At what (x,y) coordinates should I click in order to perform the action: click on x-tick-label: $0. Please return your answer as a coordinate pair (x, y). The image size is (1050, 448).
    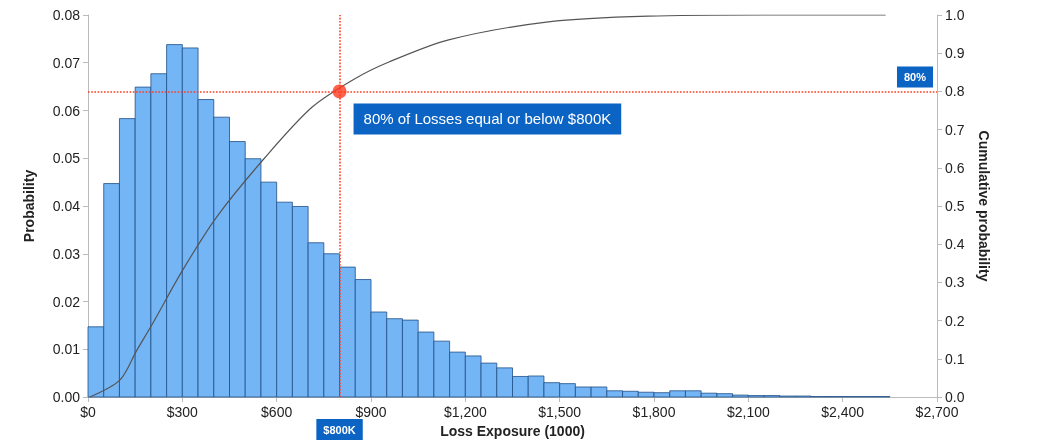
    Looking at the image, I should click on (88, 412).